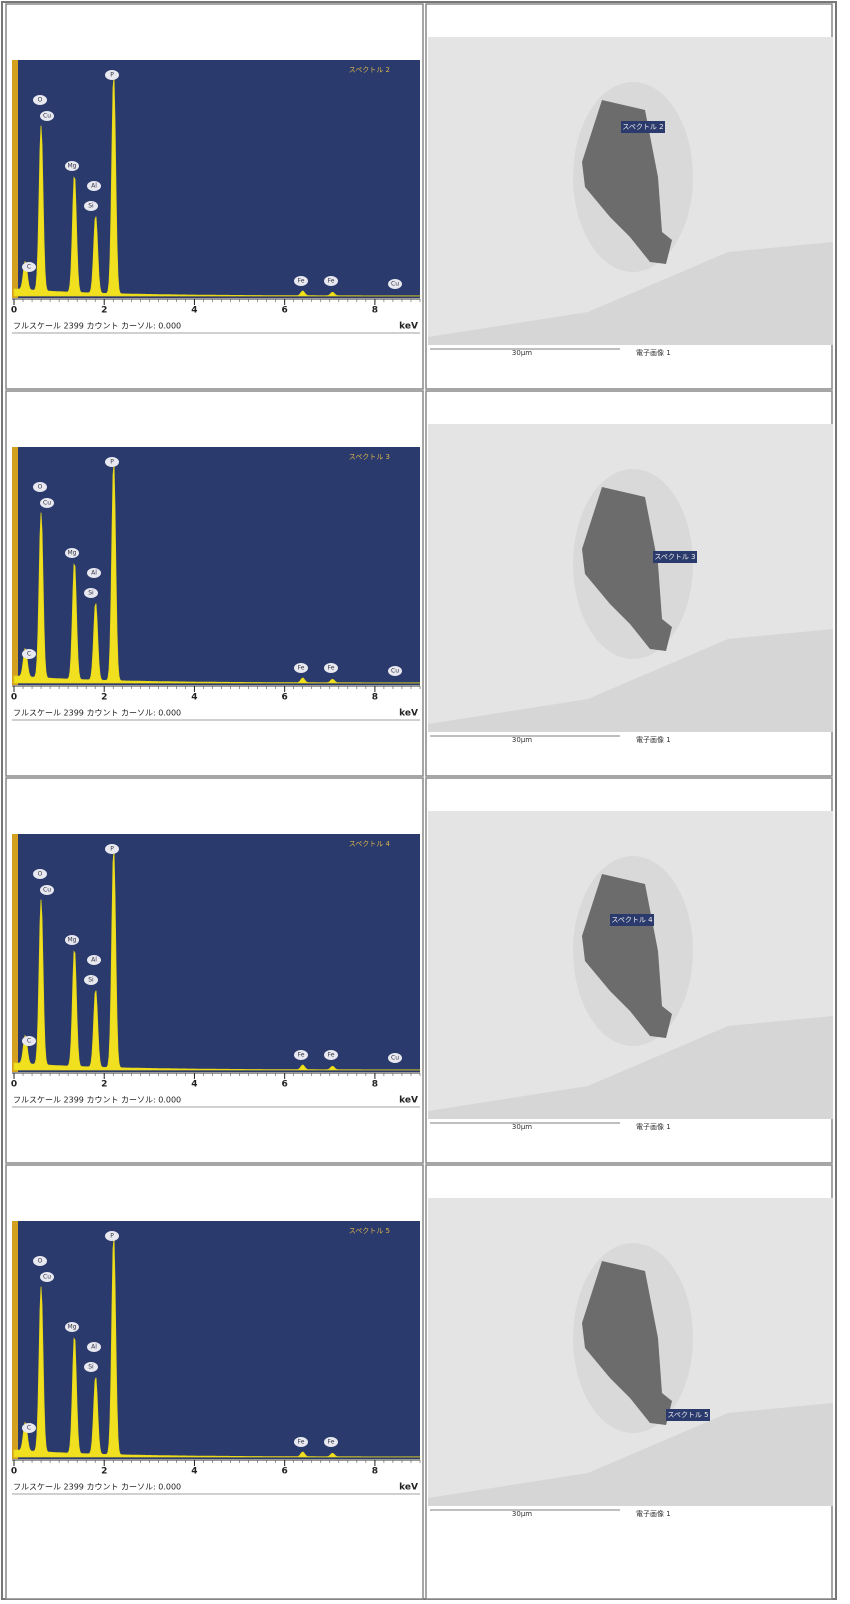 This screenshot has width=850, height=1604. Describe the element at coordinates (285, 311) in the screenshot. I see `x-tick-label: 6` at that location.